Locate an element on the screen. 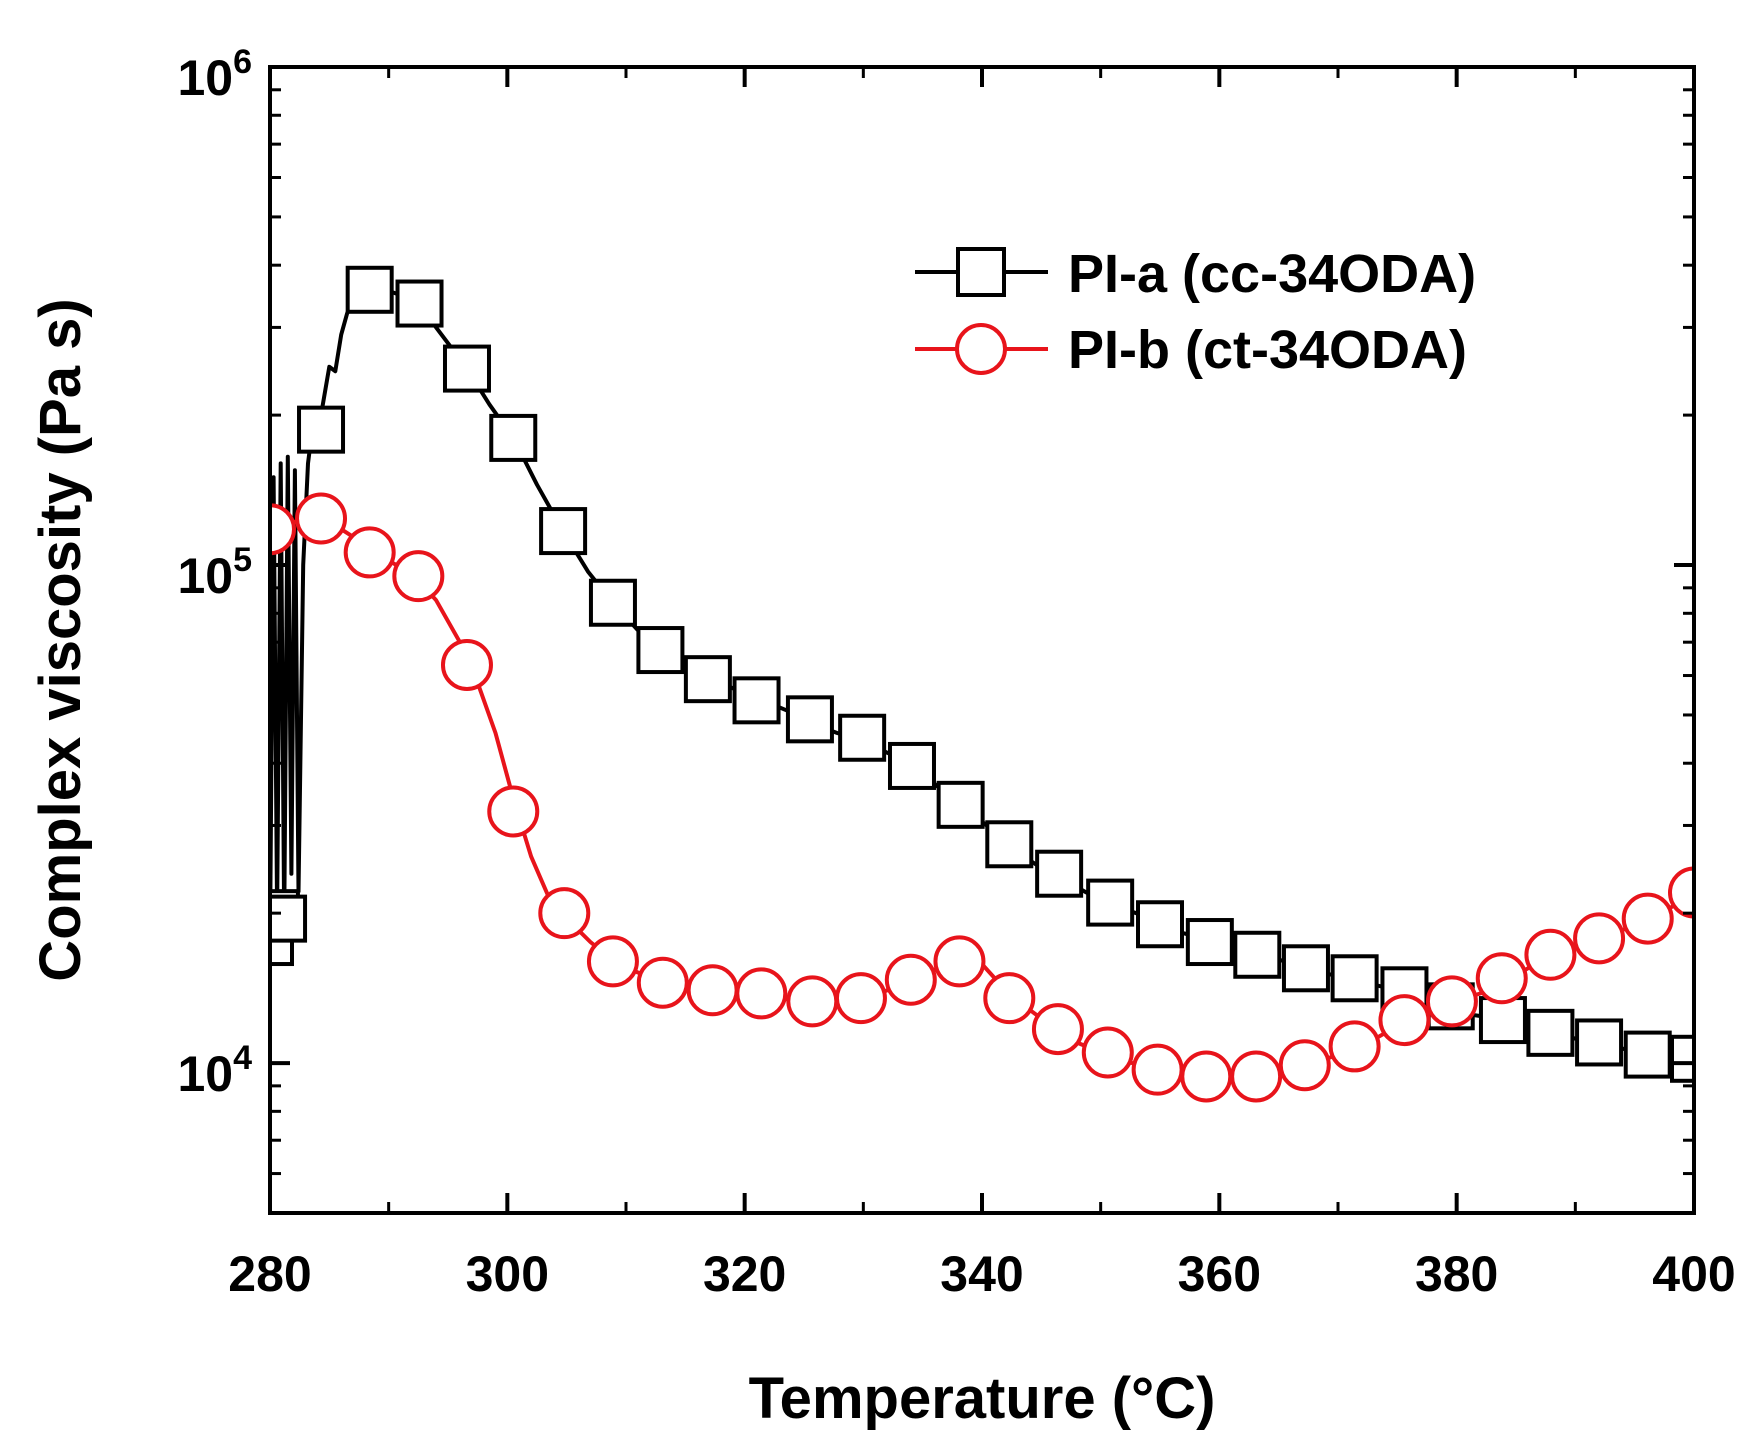 This screenshot has width=1761, height=1451. x-tick-label: 320 is located at coordinates (744, 1274).